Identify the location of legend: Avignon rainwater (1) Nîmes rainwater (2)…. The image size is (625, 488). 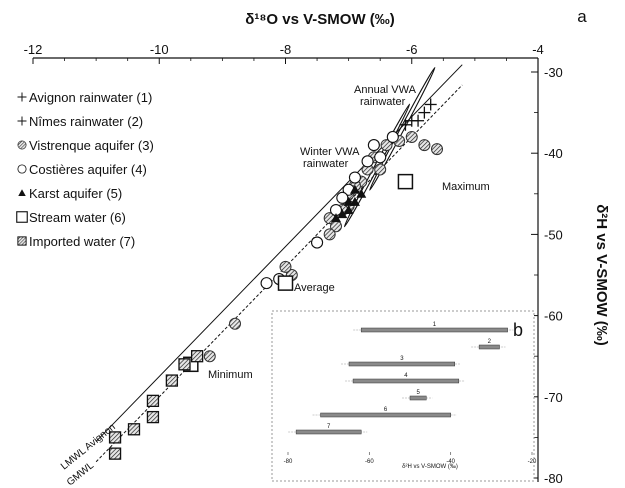
(85, 169).